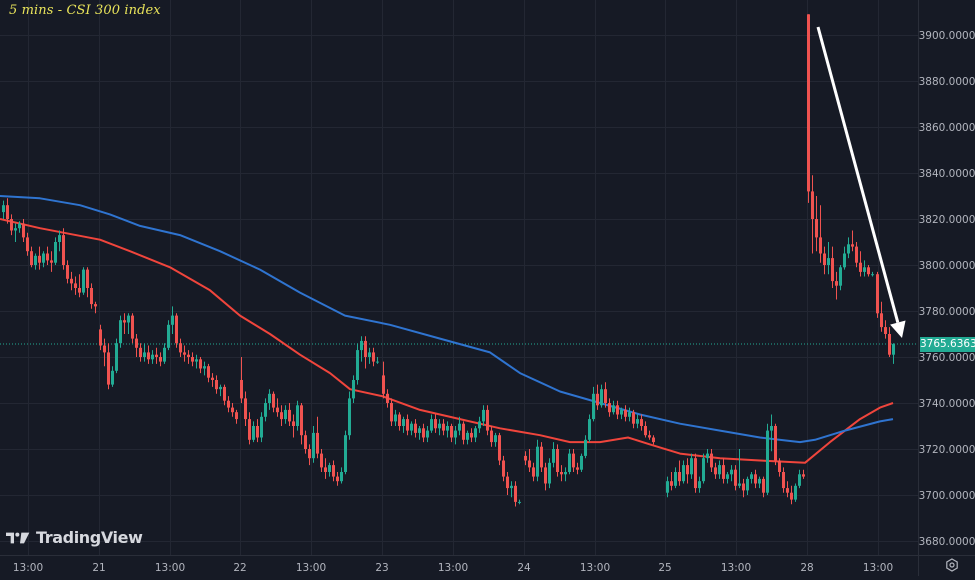 The width and height of the screenshot is (975, 580). What do you see at coordinates (952, 565) in the screenshot?
I see `gear-icon` at bounding box center [952, 565].